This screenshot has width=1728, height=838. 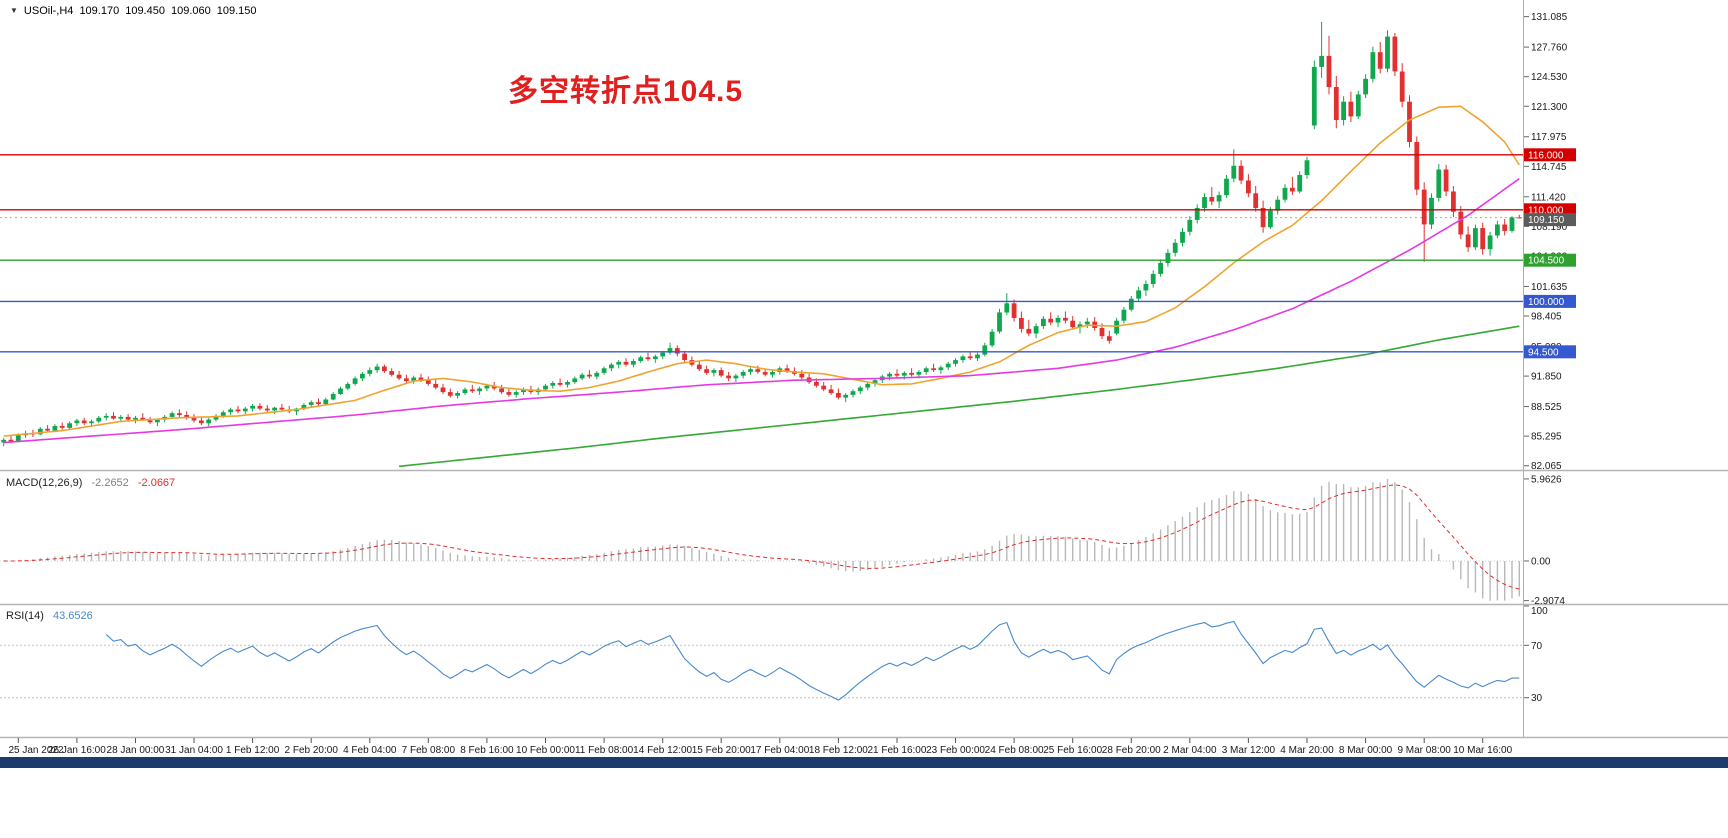 What do you see at coordinates (49, 616) in the screenshot?
I see `rsi-indicator-label: RSI(14) 43.6526` at bounding box center [49, 616].